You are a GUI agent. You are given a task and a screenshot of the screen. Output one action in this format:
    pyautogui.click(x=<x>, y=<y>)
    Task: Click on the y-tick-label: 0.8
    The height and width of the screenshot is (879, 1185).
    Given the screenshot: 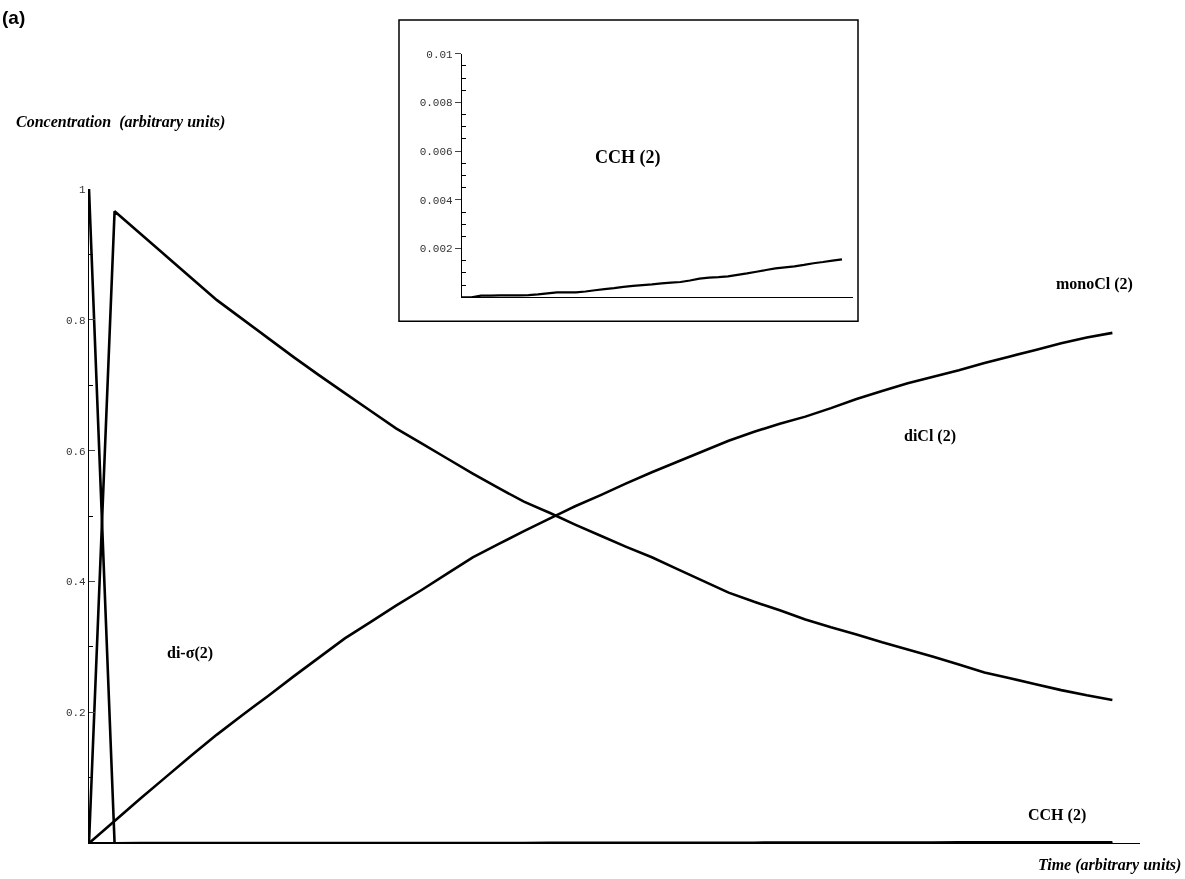 What is the action you would take?
    pyautogui.click(x=75, y=320)
    